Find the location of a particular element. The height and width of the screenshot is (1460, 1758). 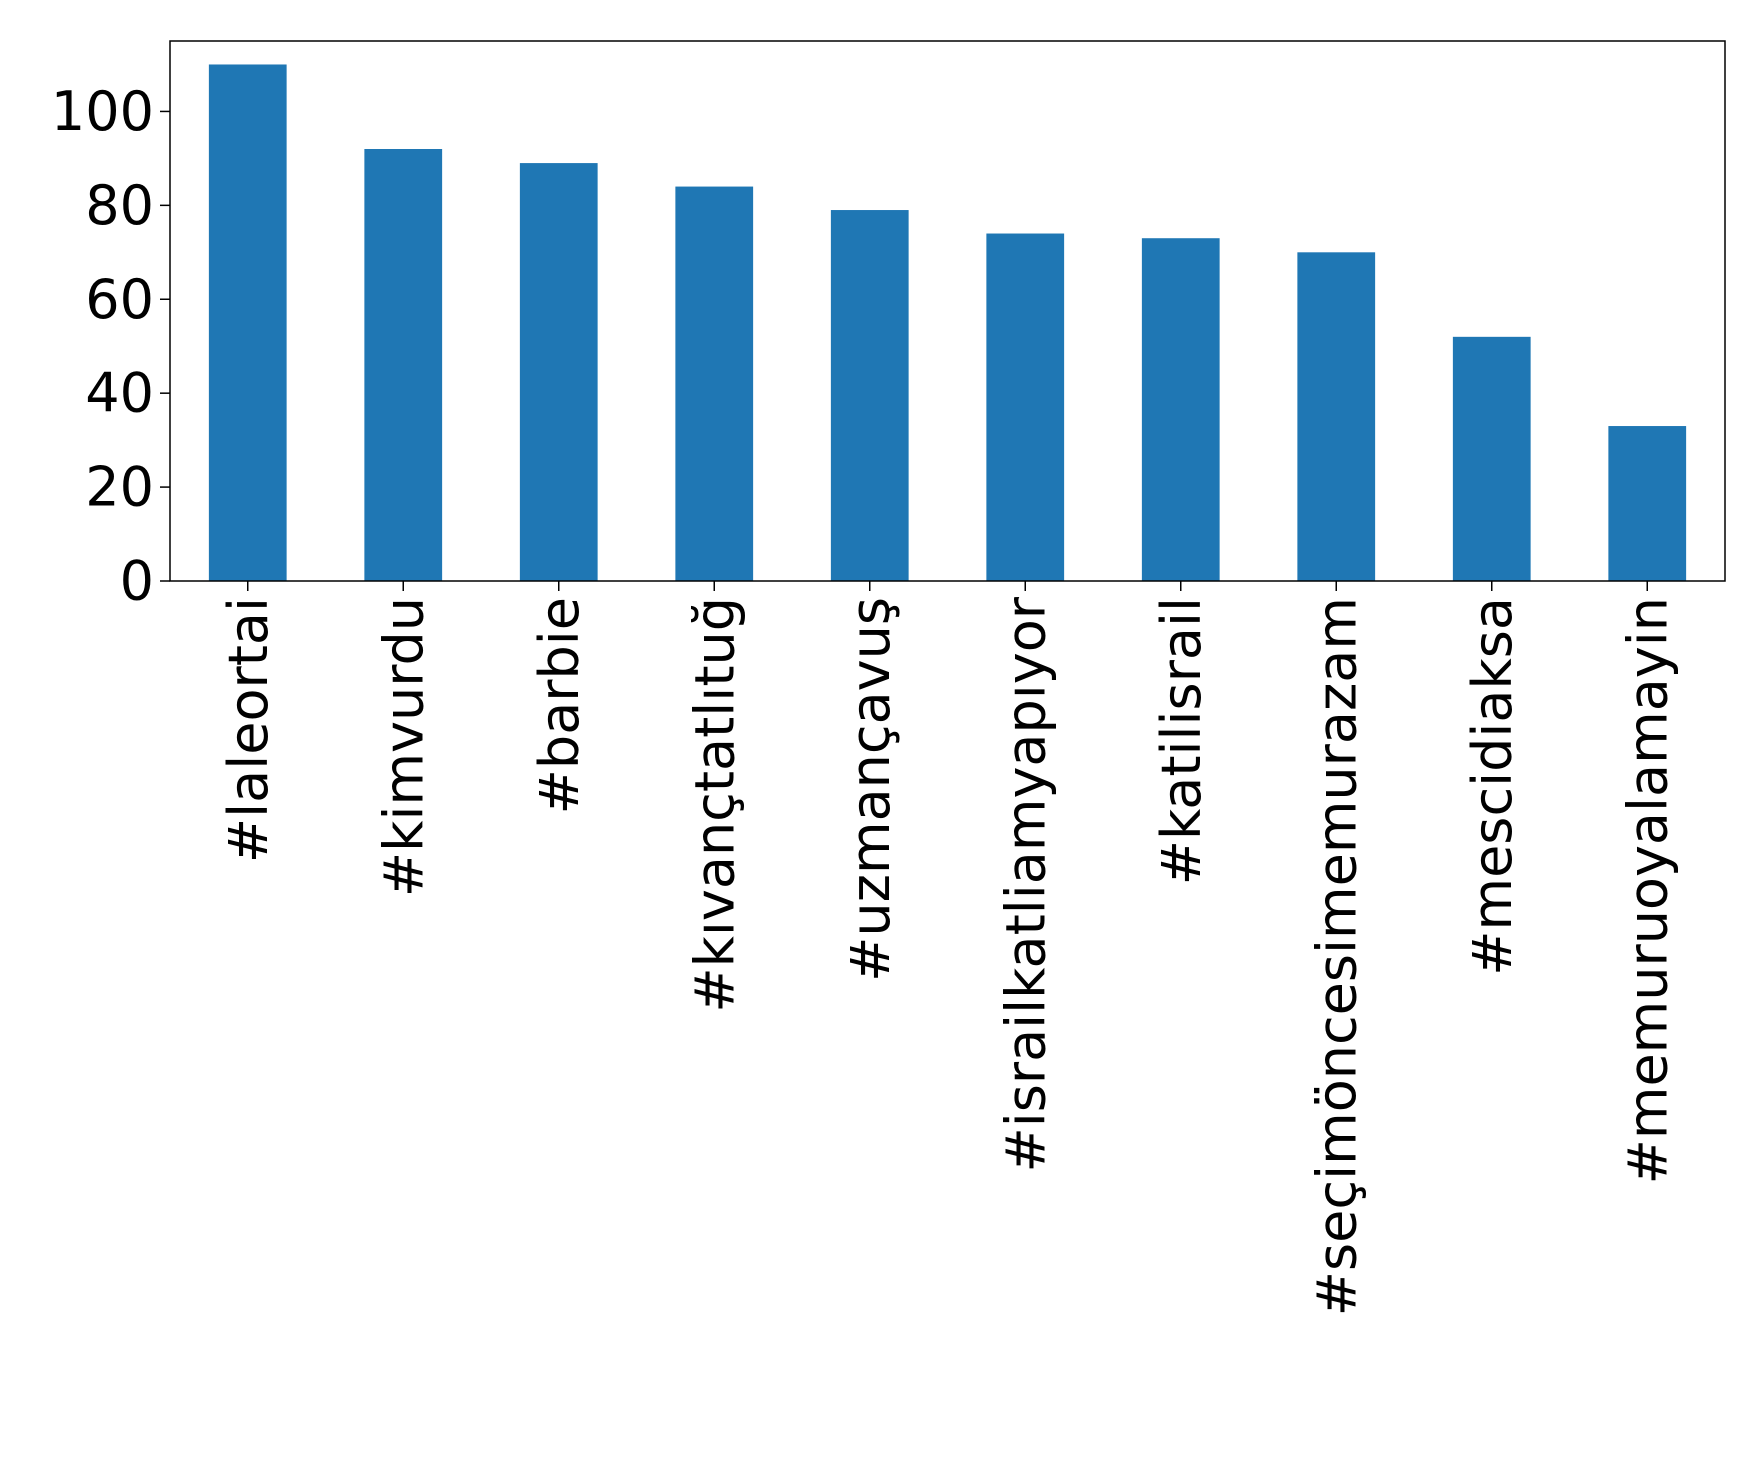

y-tick-label: 0 is located at coordinates (137, 581).